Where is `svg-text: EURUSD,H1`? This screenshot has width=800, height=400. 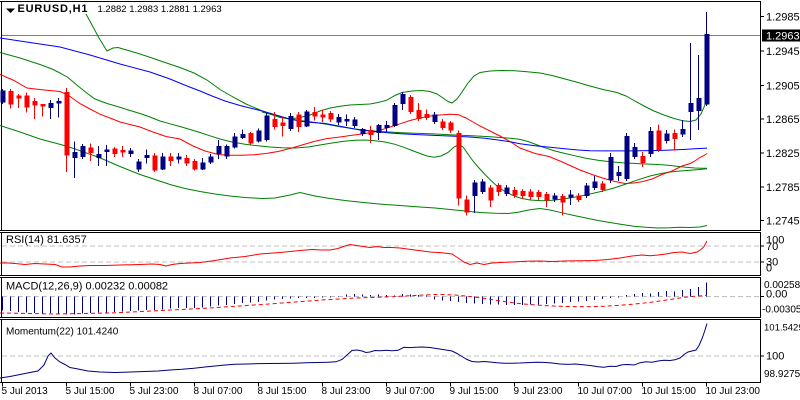 svg-text: EURUSD,H1 is located at coordinates (53, 9).